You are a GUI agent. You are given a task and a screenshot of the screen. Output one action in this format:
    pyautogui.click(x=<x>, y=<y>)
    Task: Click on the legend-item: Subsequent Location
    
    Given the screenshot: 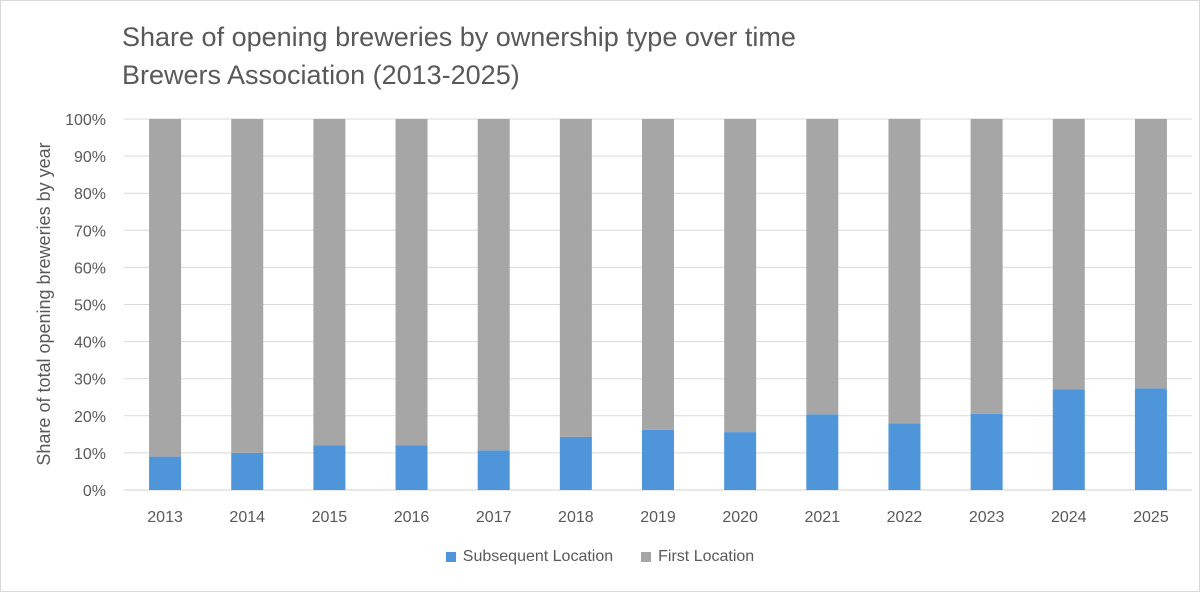 What is the action you would take?
    pyautogui.click(x=529, y=557)
    